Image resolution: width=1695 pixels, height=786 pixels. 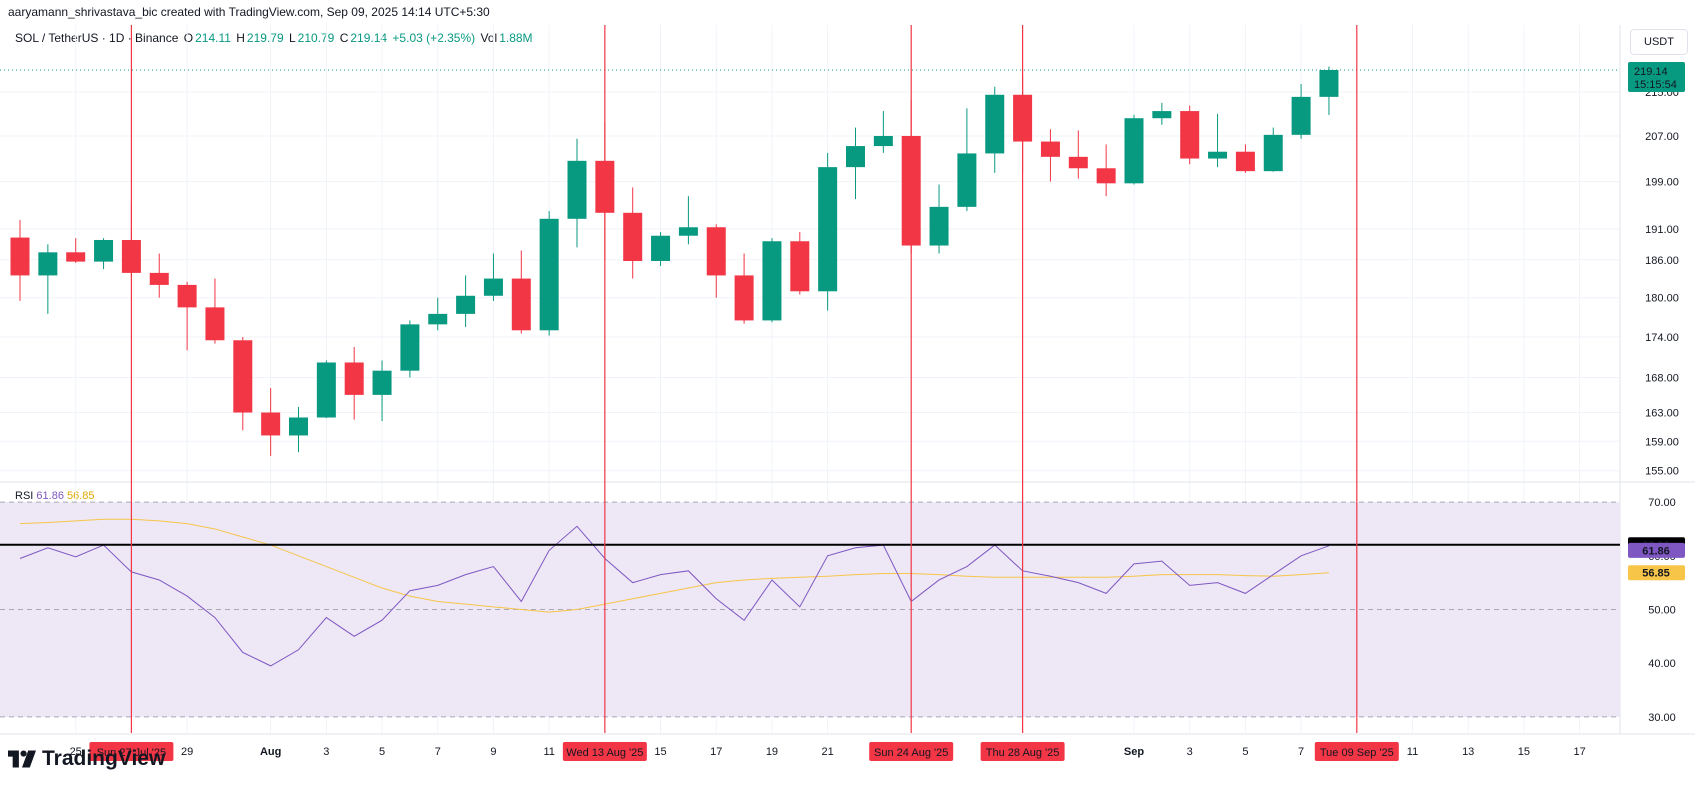 I want to click on time-tick-label: 19, so click(x=772, y=752).